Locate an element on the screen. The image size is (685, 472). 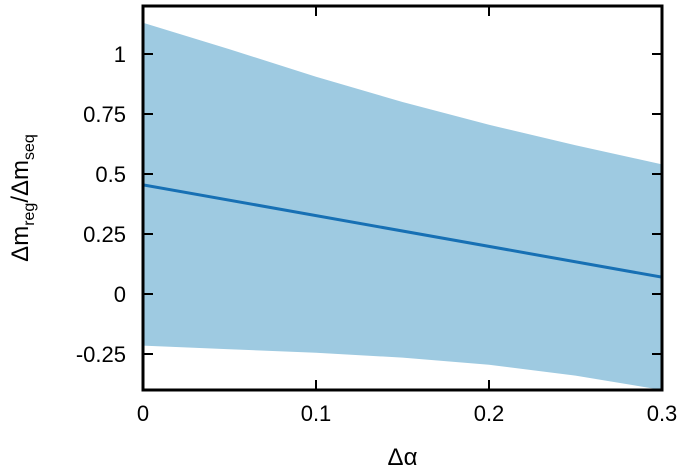
y-axis-label-text: Δm is located at coordinates (20, 244).